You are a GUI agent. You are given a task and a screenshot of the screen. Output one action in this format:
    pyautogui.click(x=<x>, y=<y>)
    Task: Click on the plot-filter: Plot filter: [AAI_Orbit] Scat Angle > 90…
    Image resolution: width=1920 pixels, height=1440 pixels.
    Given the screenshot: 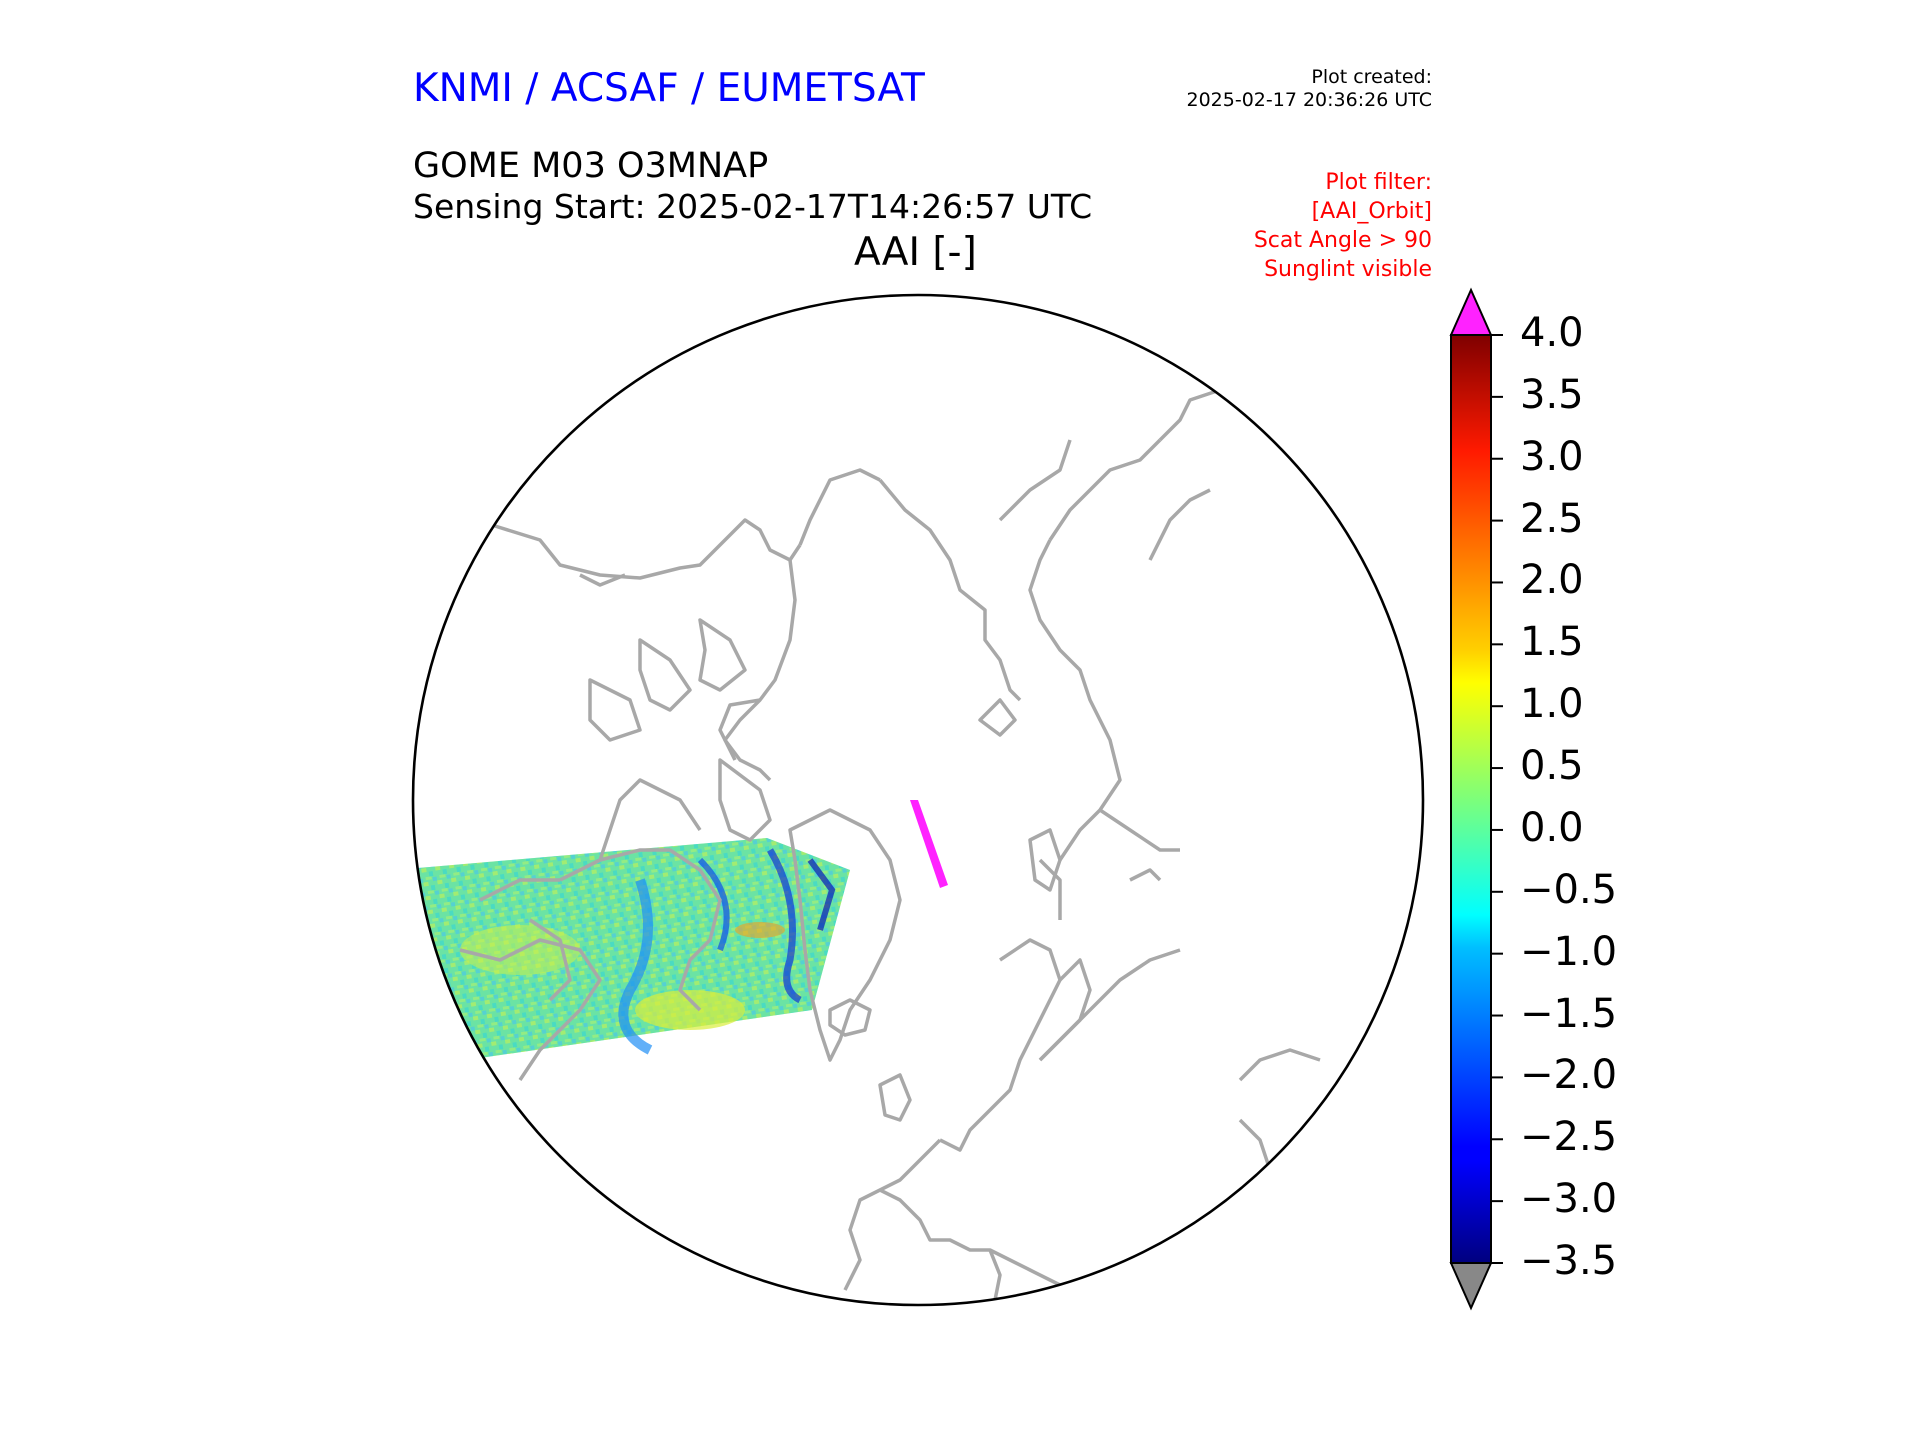 What is the action you would take?
    pyautogui.click(x=1256, y=226)
    